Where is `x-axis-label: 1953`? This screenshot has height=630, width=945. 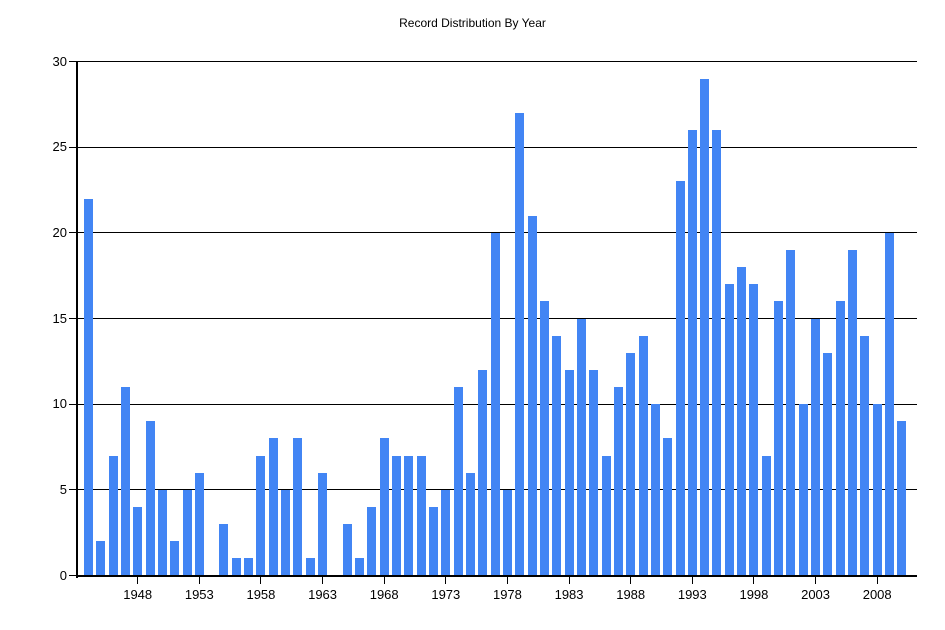 x-axis-label: 1953 is located at coordinates (199, 594).